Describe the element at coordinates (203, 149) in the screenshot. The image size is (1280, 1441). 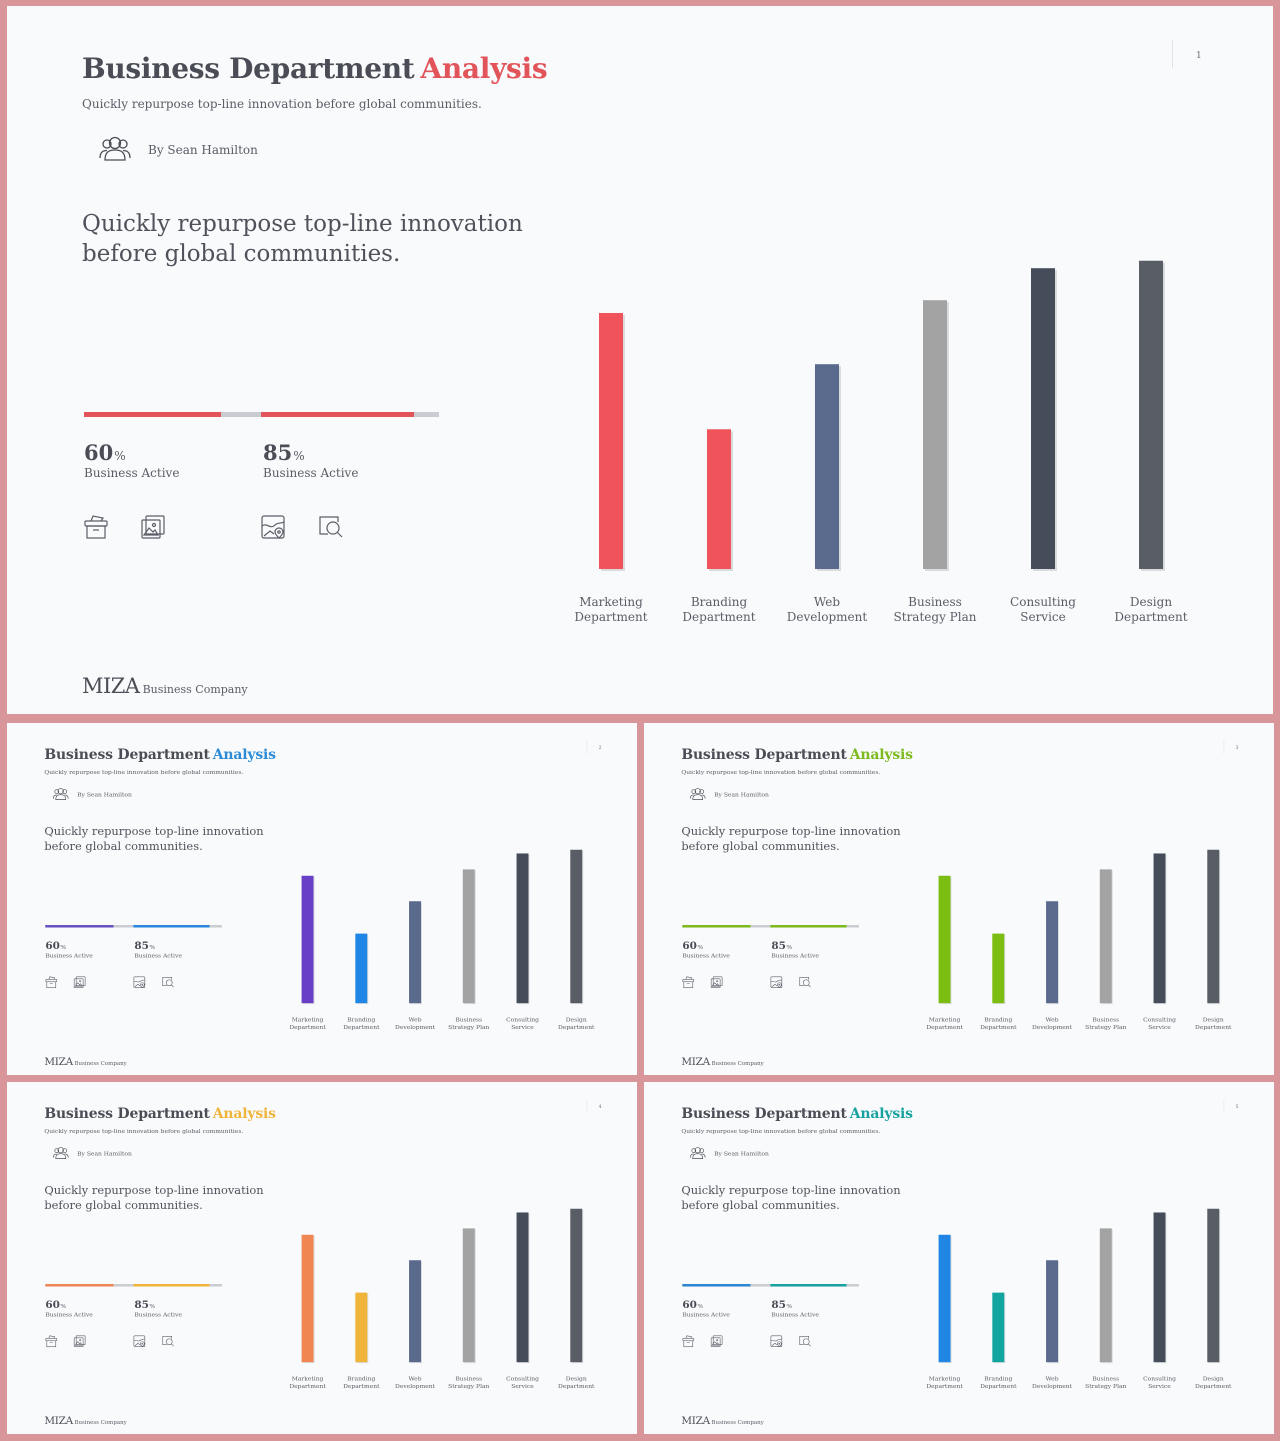
I see `author-name: By Sean Hamilton` at that location.